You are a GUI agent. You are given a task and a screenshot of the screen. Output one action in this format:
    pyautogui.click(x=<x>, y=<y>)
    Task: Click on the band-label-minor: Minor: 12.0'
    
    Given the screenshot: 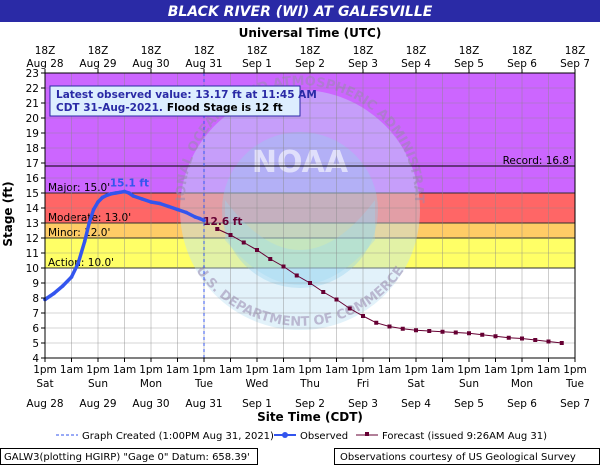 What is the action you would take?
    pyautogui.click(x=79, y=233)
    